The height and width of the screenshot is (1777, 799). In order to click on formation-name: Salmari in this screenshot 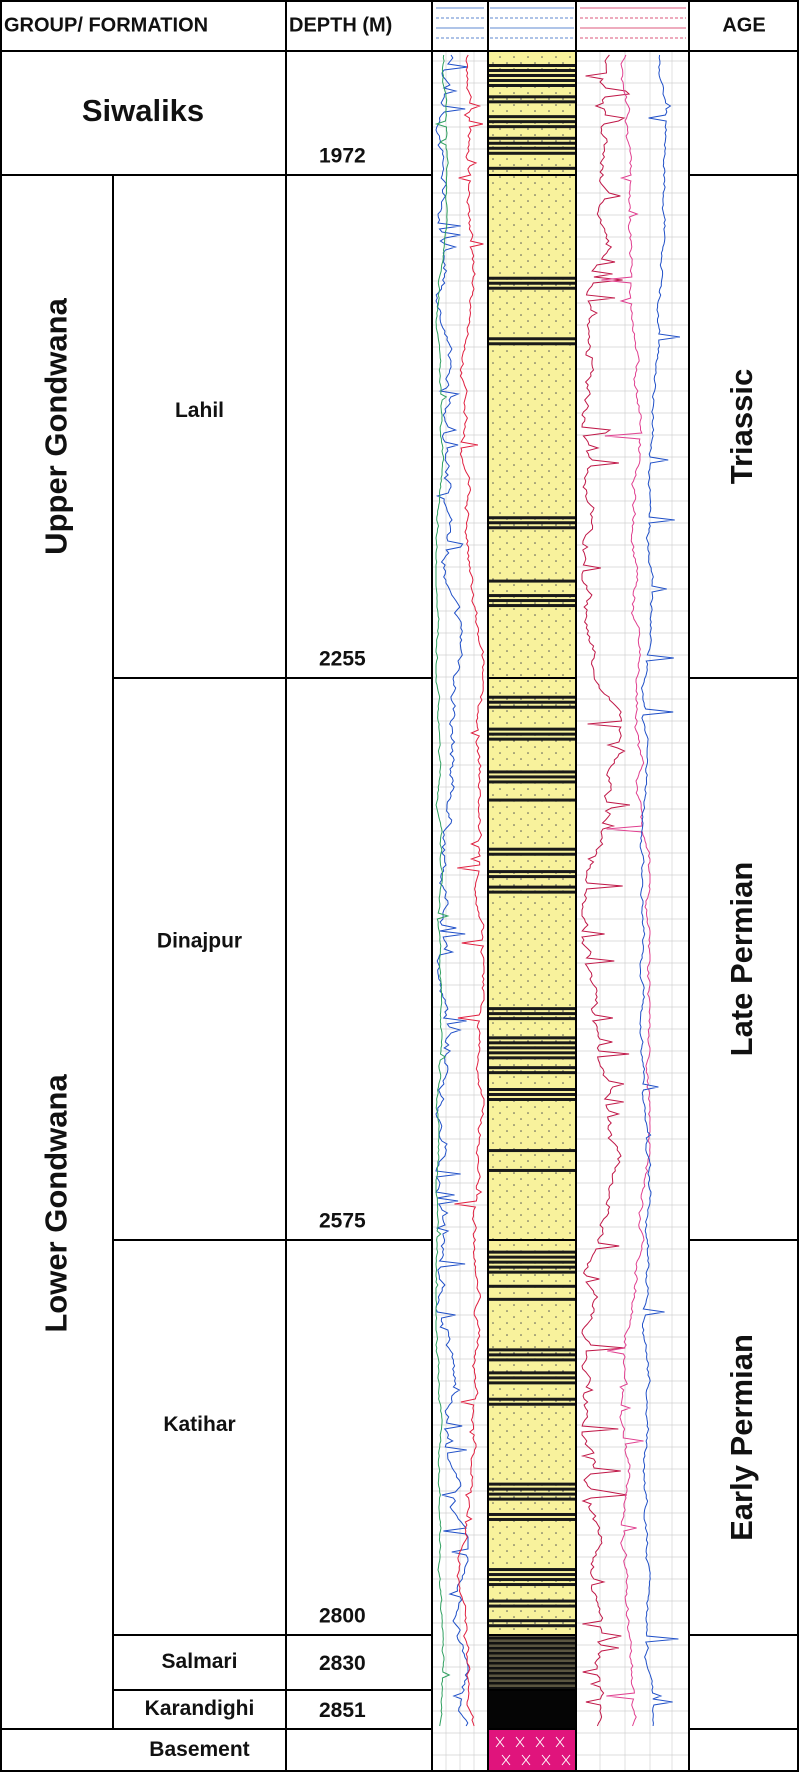, I will do `click(200, 1661)`.